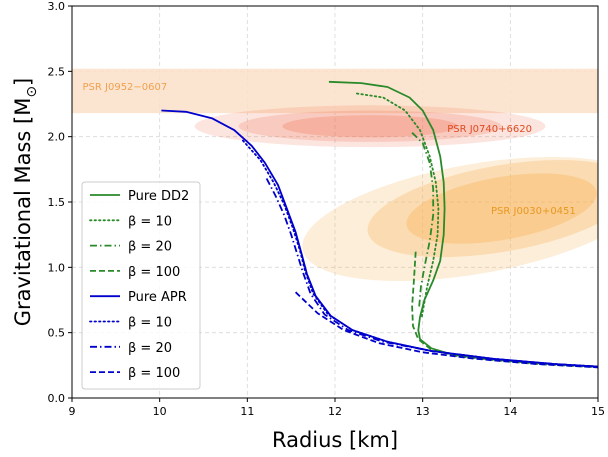  Describe the element at coordinates (72, 411) in the screenshot. I see `x-tick-label: 9` at that location.